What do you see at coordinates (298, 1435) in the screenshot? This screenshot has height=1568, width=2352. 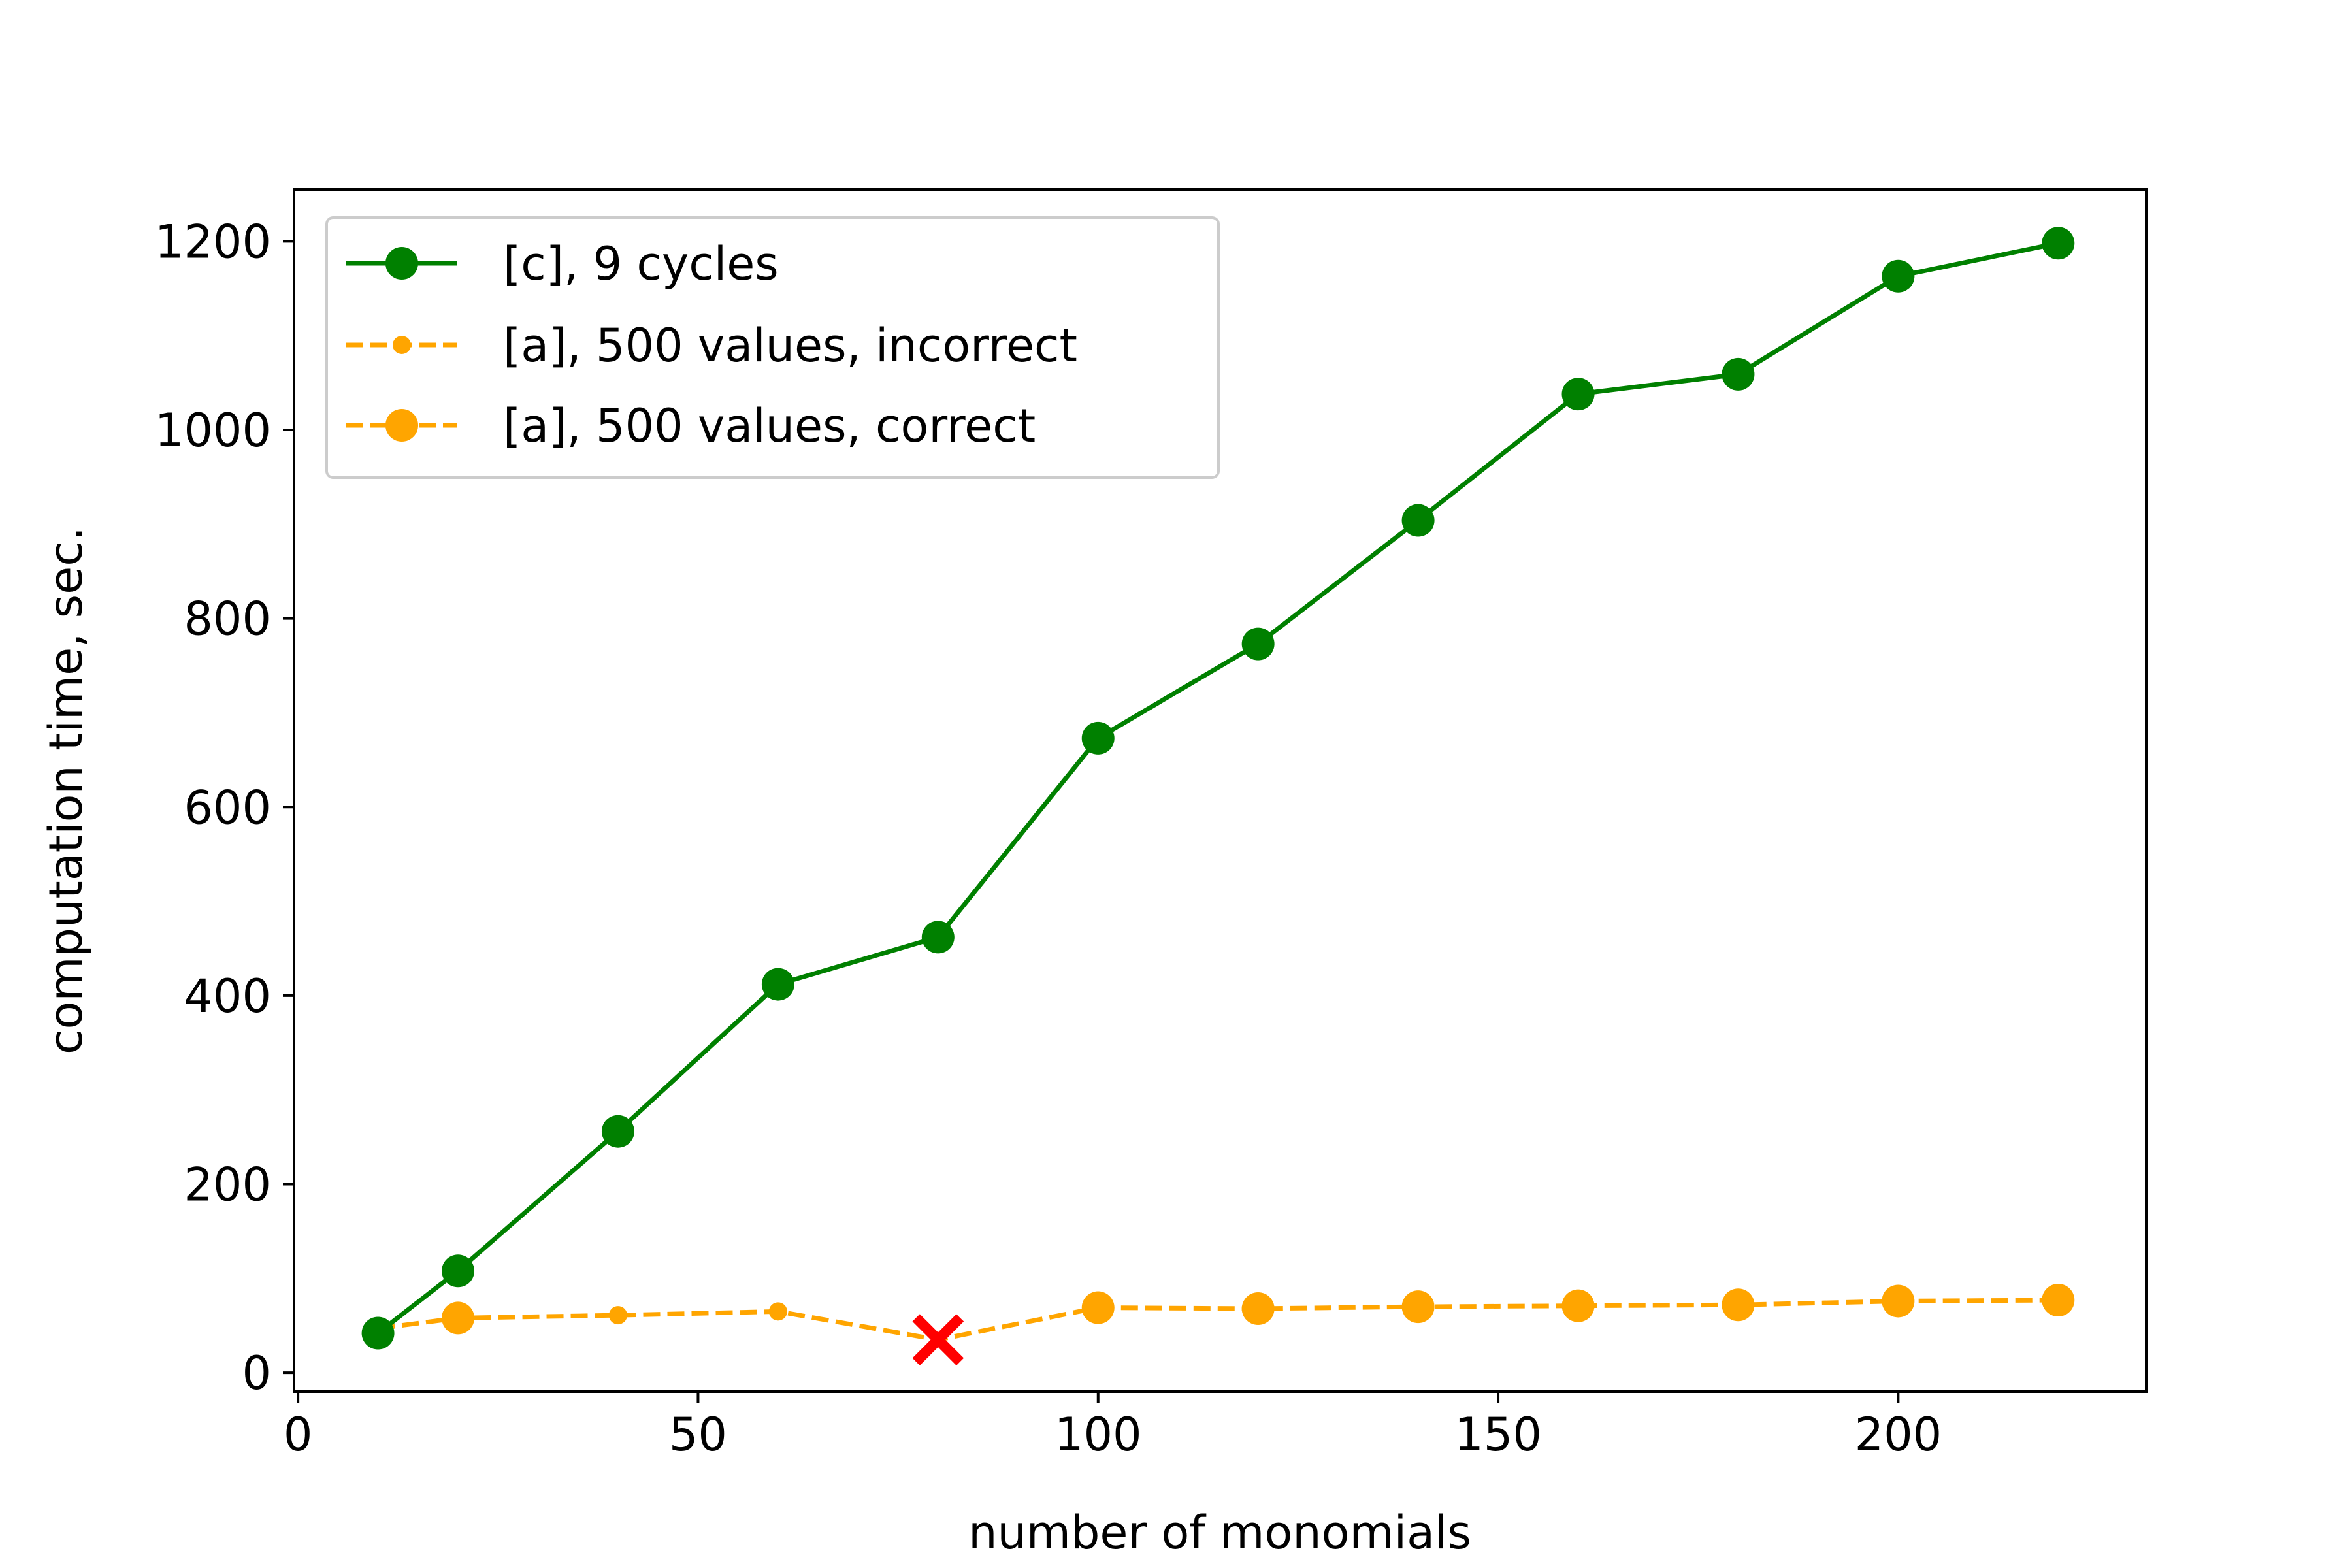 I see `x-tick-label: 0` at bounding box center [298, 1435].